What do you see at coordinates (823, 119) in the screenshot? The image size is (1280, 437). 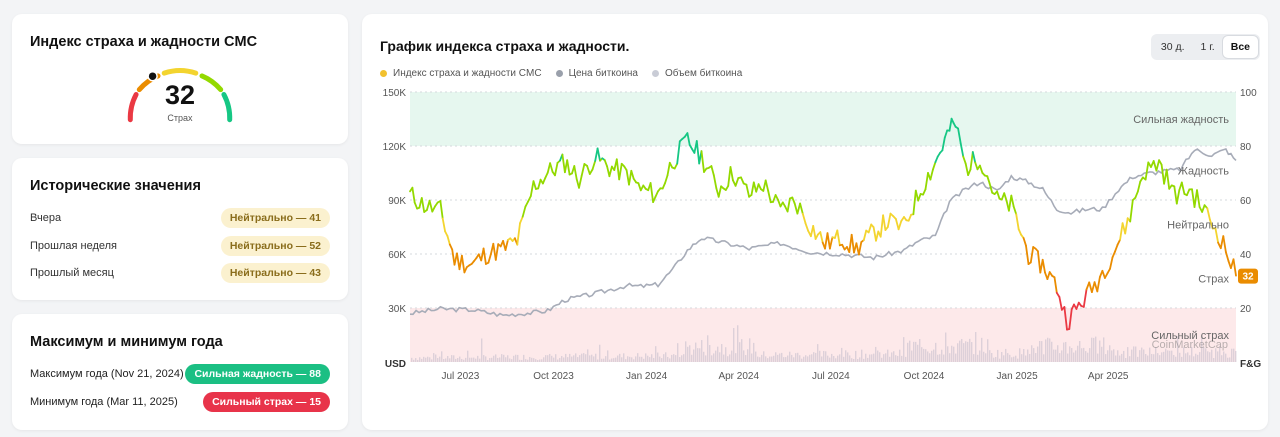 I see `zone-extreme-greed` at bounding box center [823, 119].